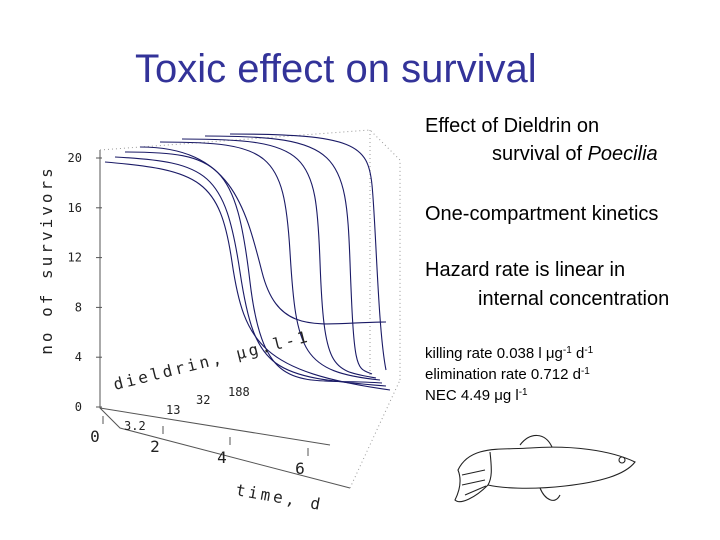 This screenshot has width=720, height=540. I want to click on bullet-line: internal concentration, so click(573, 299).